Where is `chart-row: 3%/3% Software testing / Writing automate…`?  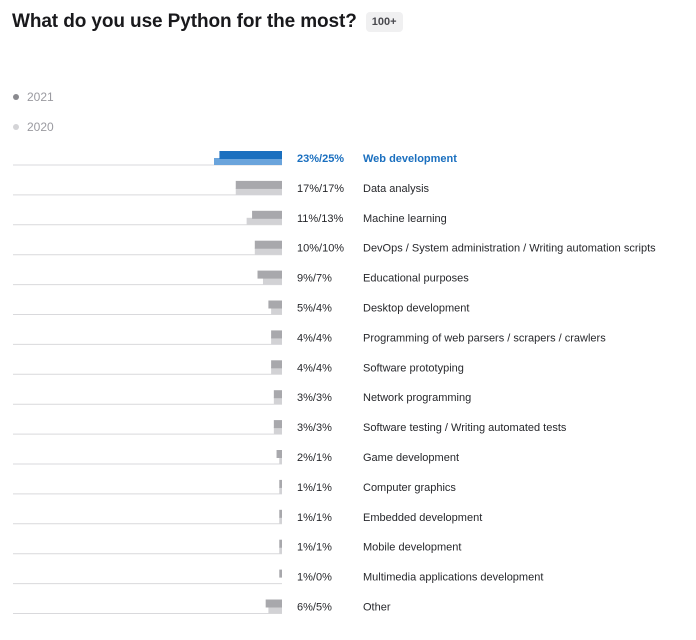 chart-row: 3%/3% Software testing / Writing automate… is located at coordinates (290, 427).